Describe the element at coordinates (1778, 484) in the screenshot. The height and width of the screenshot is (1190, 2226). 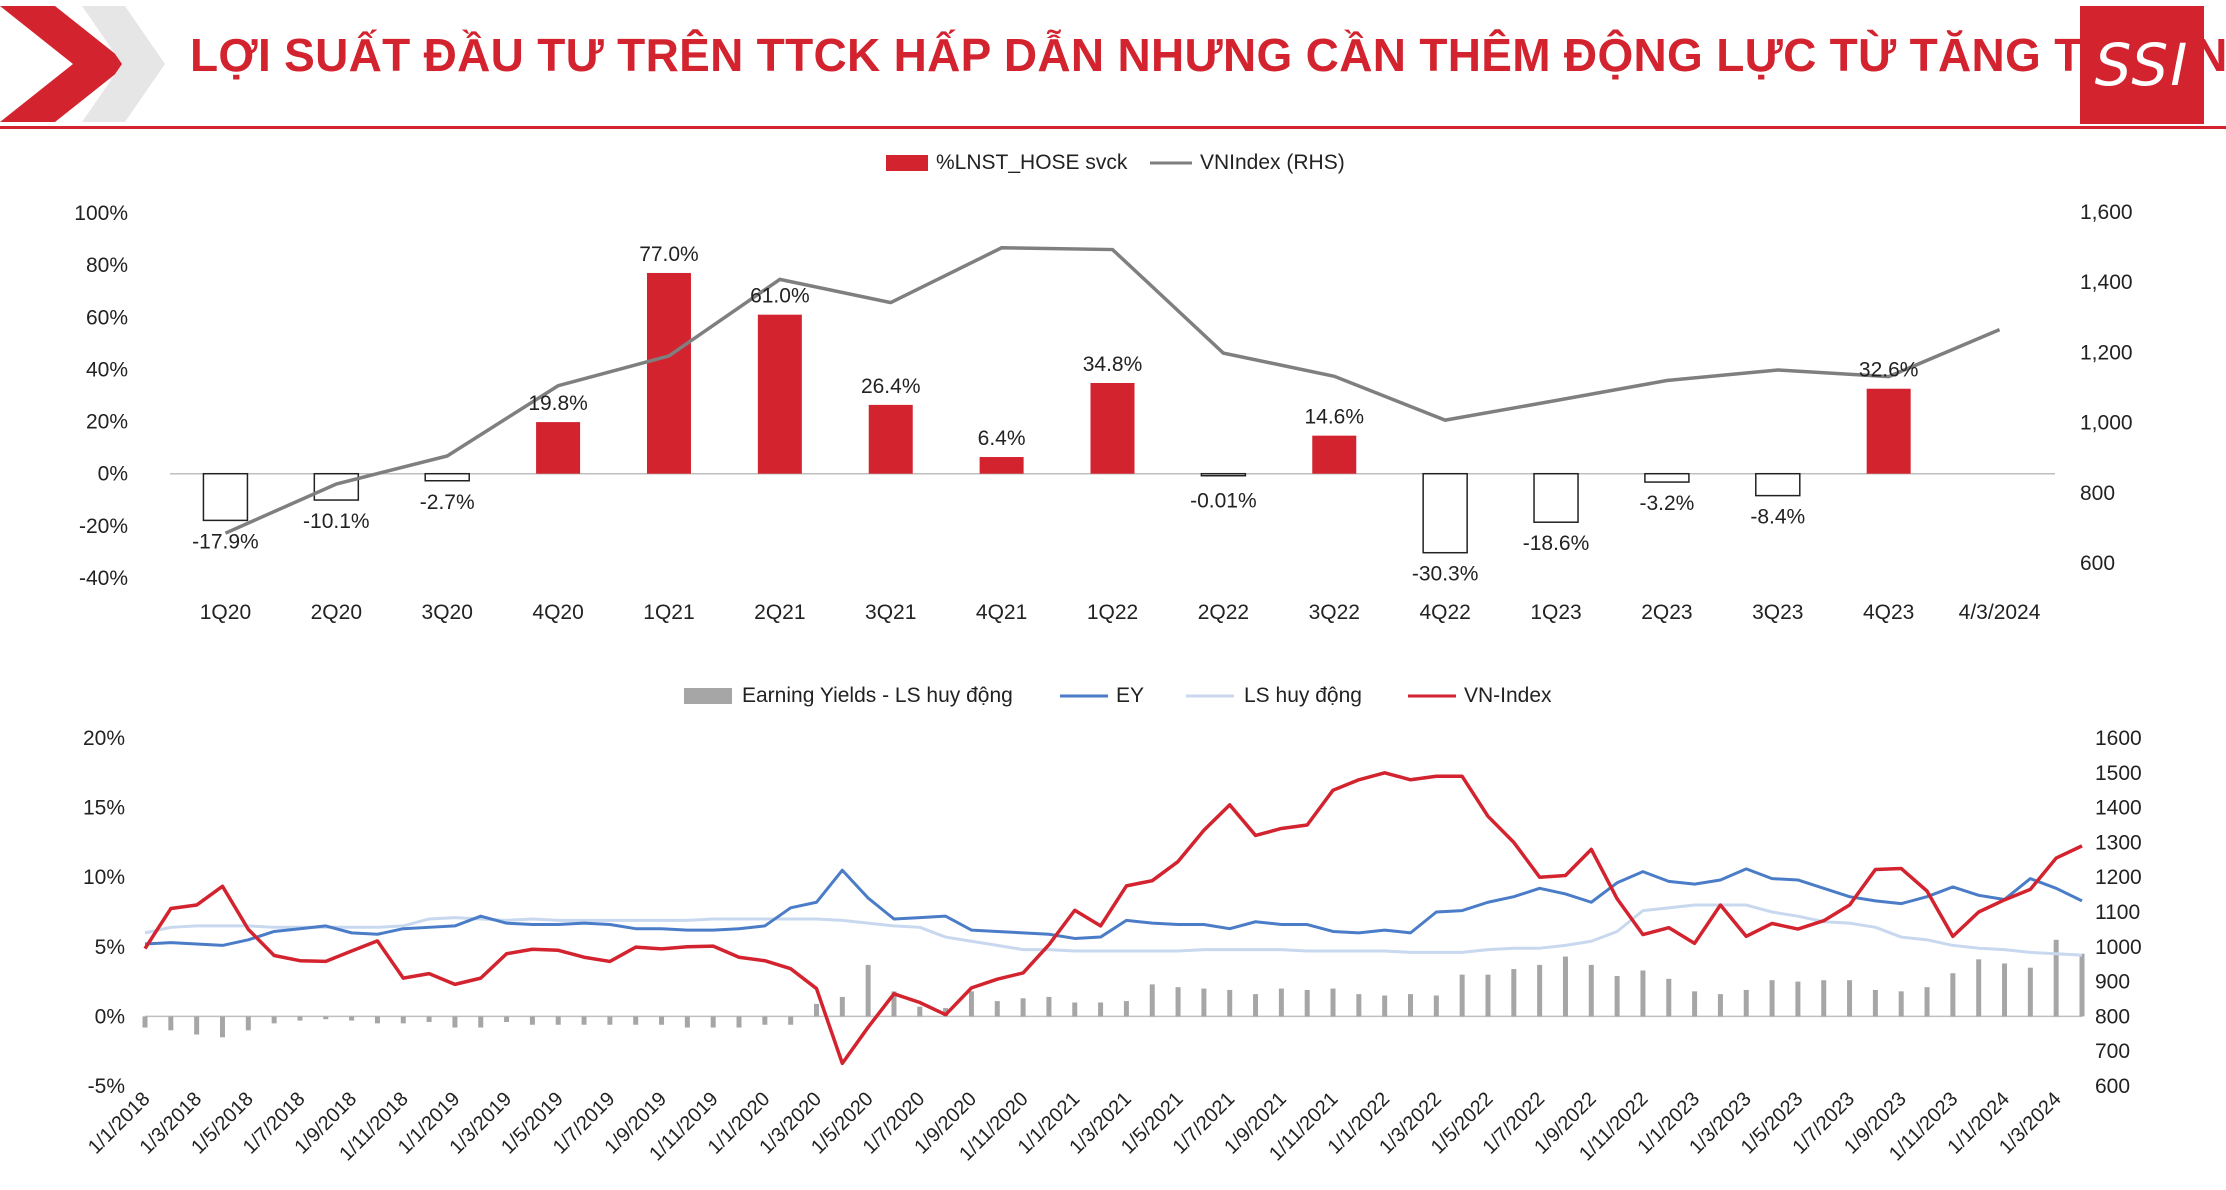
I see `bar-3Q23` at that location.